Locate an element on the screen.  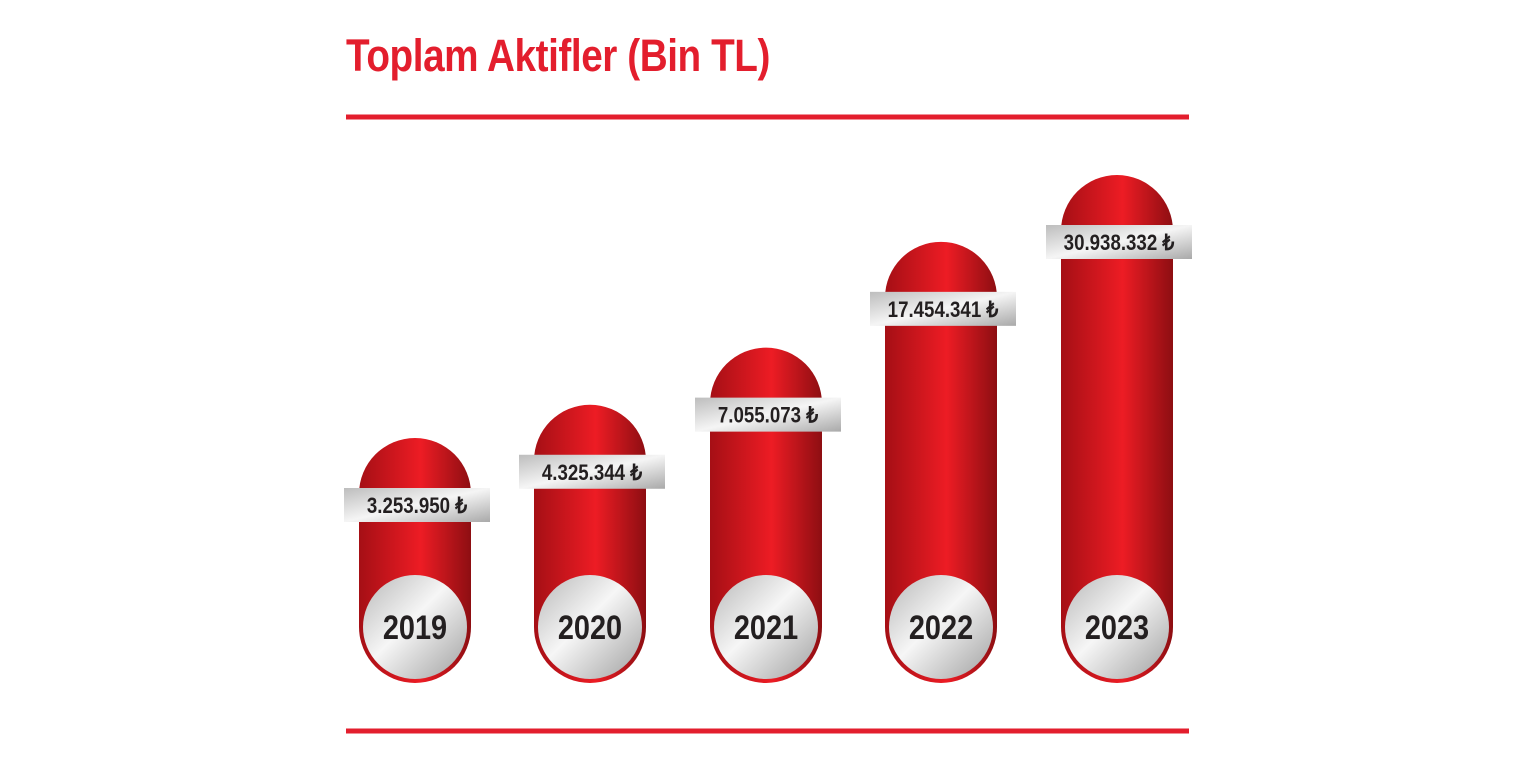
x-tick-label: 2023 is located at coordinates (1117, 627).